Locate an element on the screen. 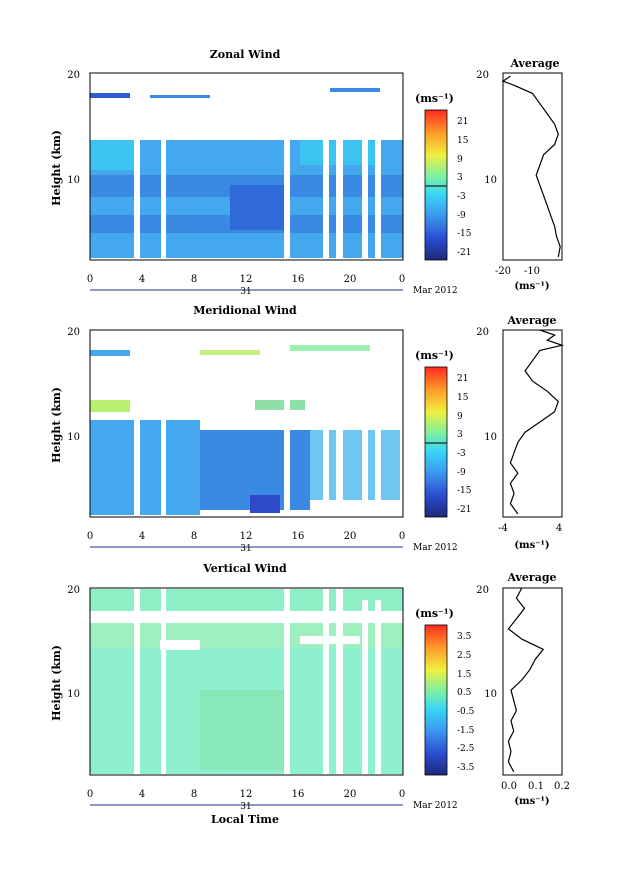 This screenshot has height=873, width=624. zonal-x-axis: 0 4 8 12 16 20 0 31 Mar 2012 is located at coordinates (272, 285).